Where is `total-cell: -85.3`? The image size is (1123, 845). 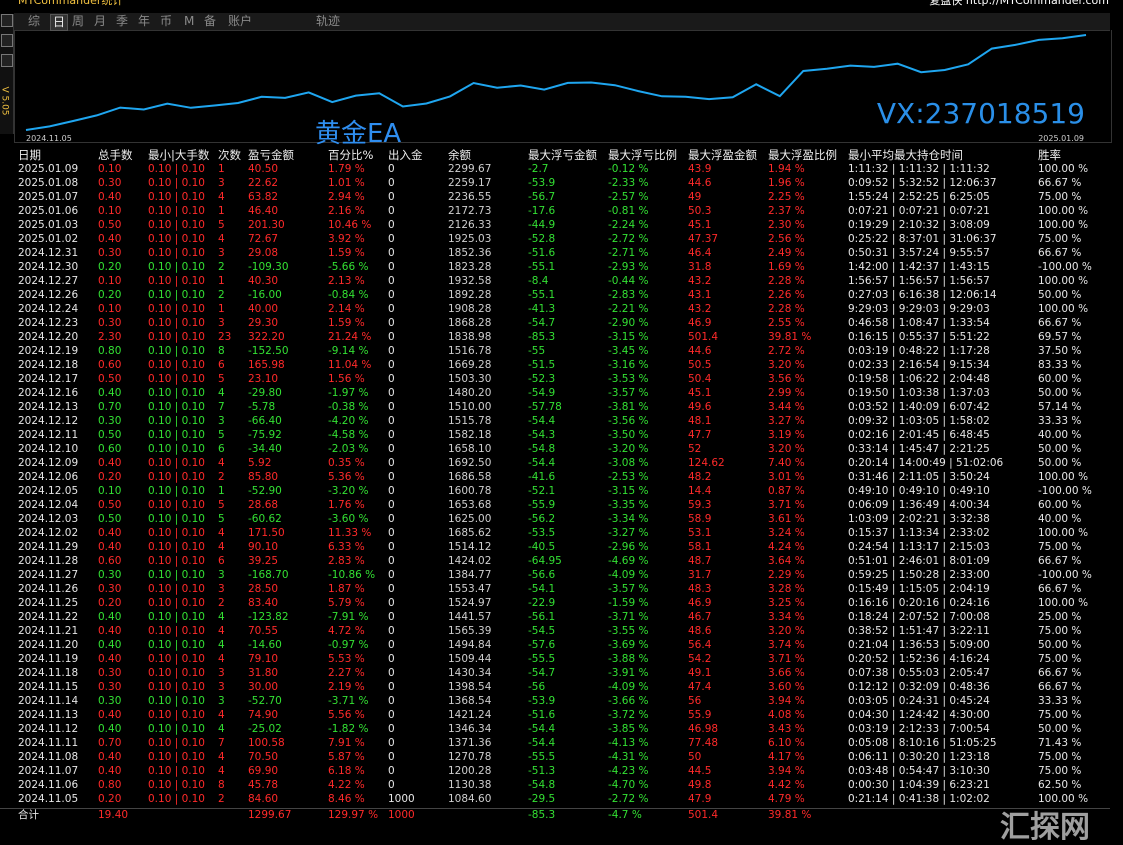
total-cell: -85.3 is located at coordinates (542, 815).